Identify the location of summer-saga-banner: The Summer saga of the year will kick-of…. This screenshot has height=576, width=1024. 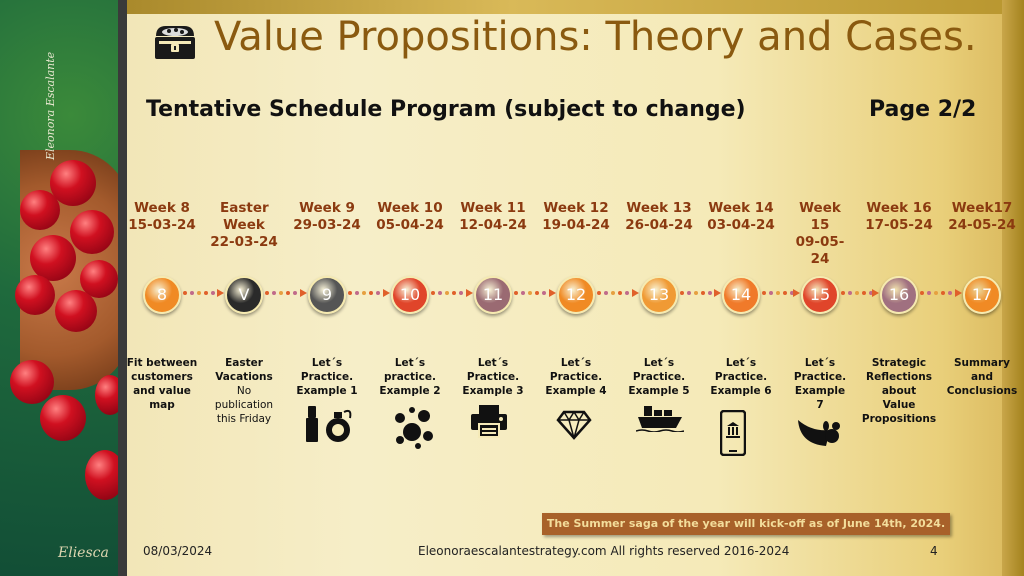
(746, 524).